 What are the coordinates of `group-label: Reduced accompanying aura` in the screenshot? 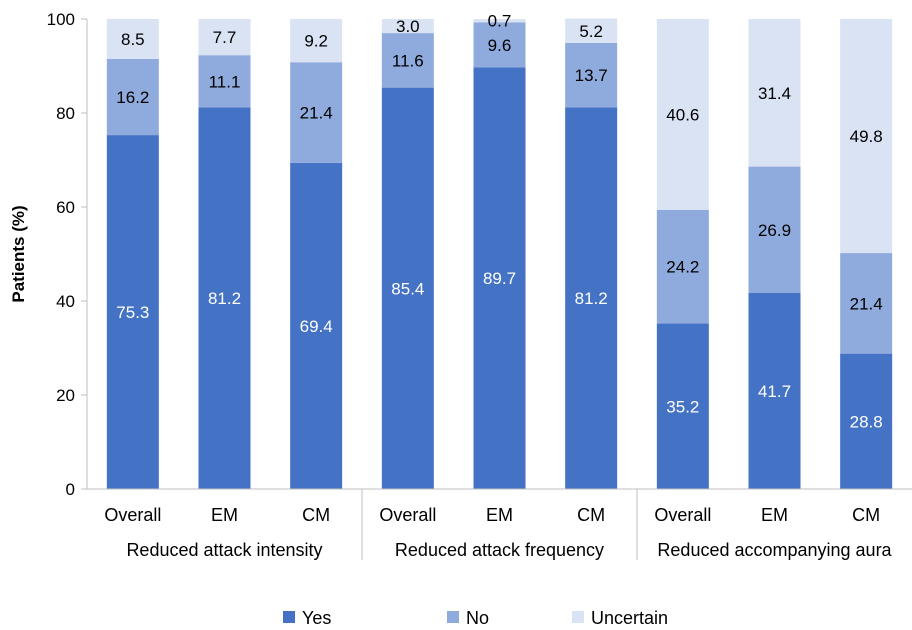 It's located at (774, 550).